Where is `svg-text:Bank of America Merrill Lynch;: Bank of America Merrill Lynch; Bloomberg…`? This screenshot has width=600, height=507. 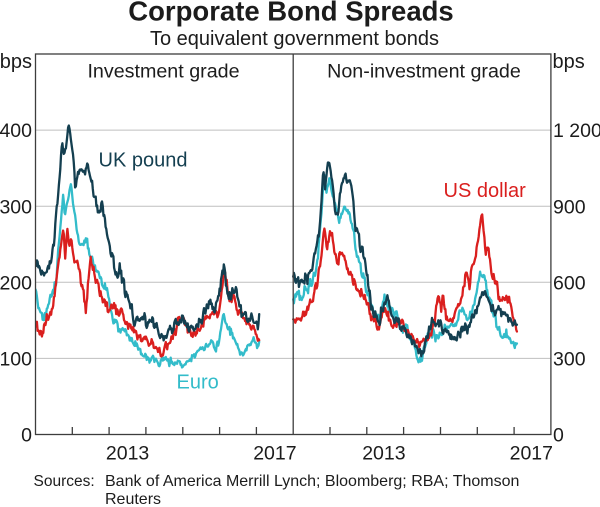
svg-text:Bank of America Merrill Lynch;: Bank of America Merrill Lynch; Bloomberg… is located at coordinates (312, 481).